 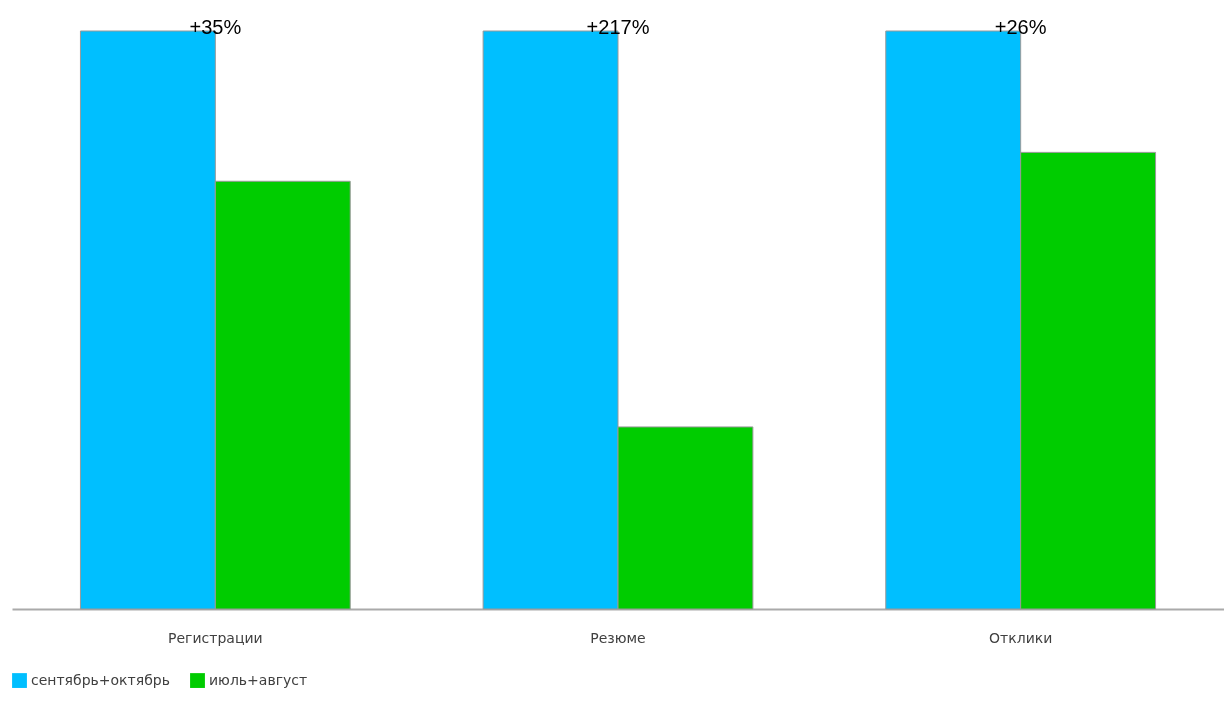 I want to click on legend-label: сентябрь+октябрь, so click(x=100, y=679).